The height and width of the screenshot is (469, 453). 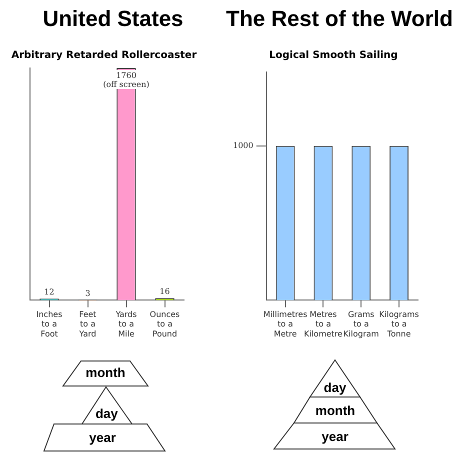 I want to click on chart-subtitle: Arbitrary Retarded Rollercoaster, so click(x=104, y=56).